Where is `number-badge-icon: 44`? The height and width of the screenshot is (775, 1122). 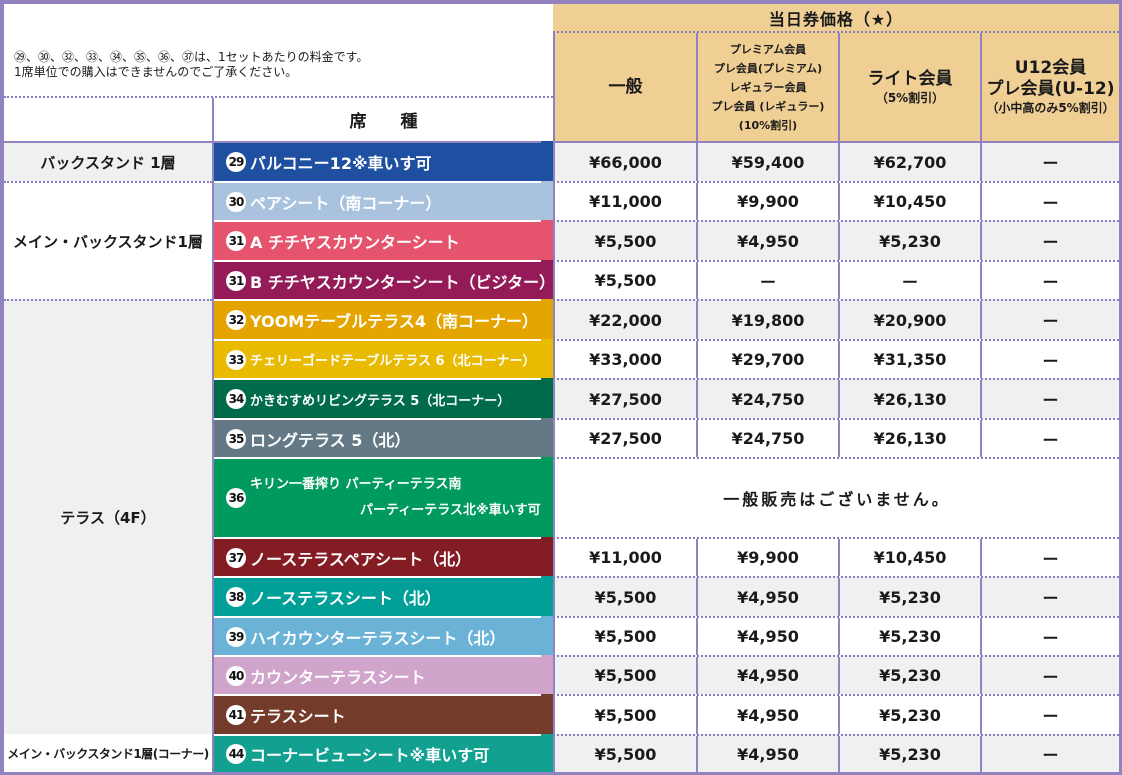 number-badge-icon: 44 is located at coordinates (236, 754).